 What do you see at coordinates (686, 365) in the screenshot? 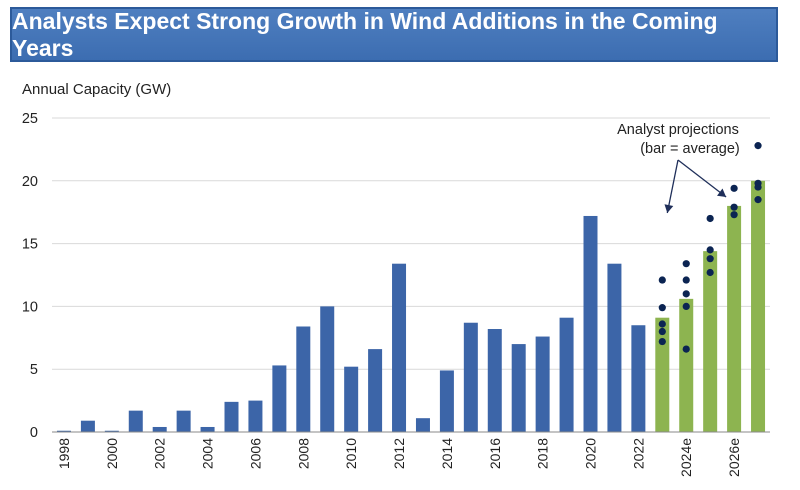
I see `bar-2024e` at bounding box center [686, 365].